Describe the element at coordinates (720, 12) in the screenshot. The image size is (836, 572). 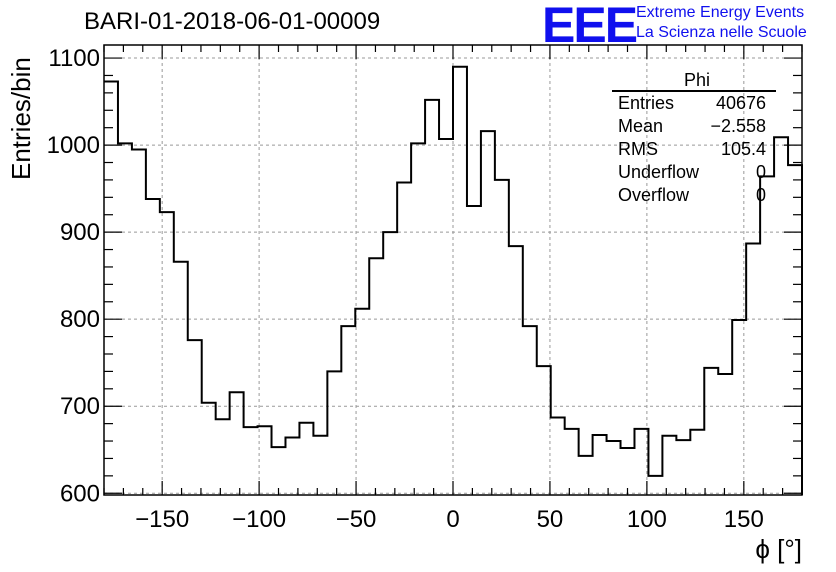
I see `brand-line-1: Extreme Energy Events` at that location.